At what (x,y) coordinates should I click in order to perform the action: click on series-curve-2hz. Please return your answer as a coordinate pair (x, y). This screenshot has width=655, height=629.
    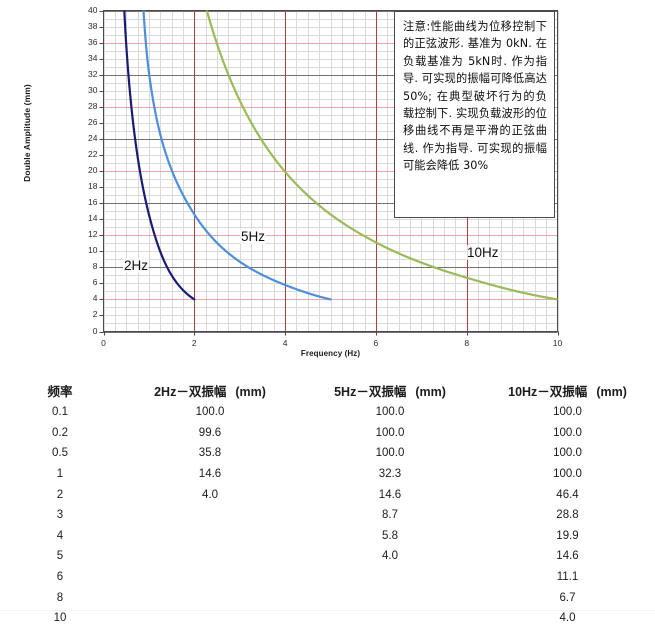
    Looking at the image, I should click on (159, 155).